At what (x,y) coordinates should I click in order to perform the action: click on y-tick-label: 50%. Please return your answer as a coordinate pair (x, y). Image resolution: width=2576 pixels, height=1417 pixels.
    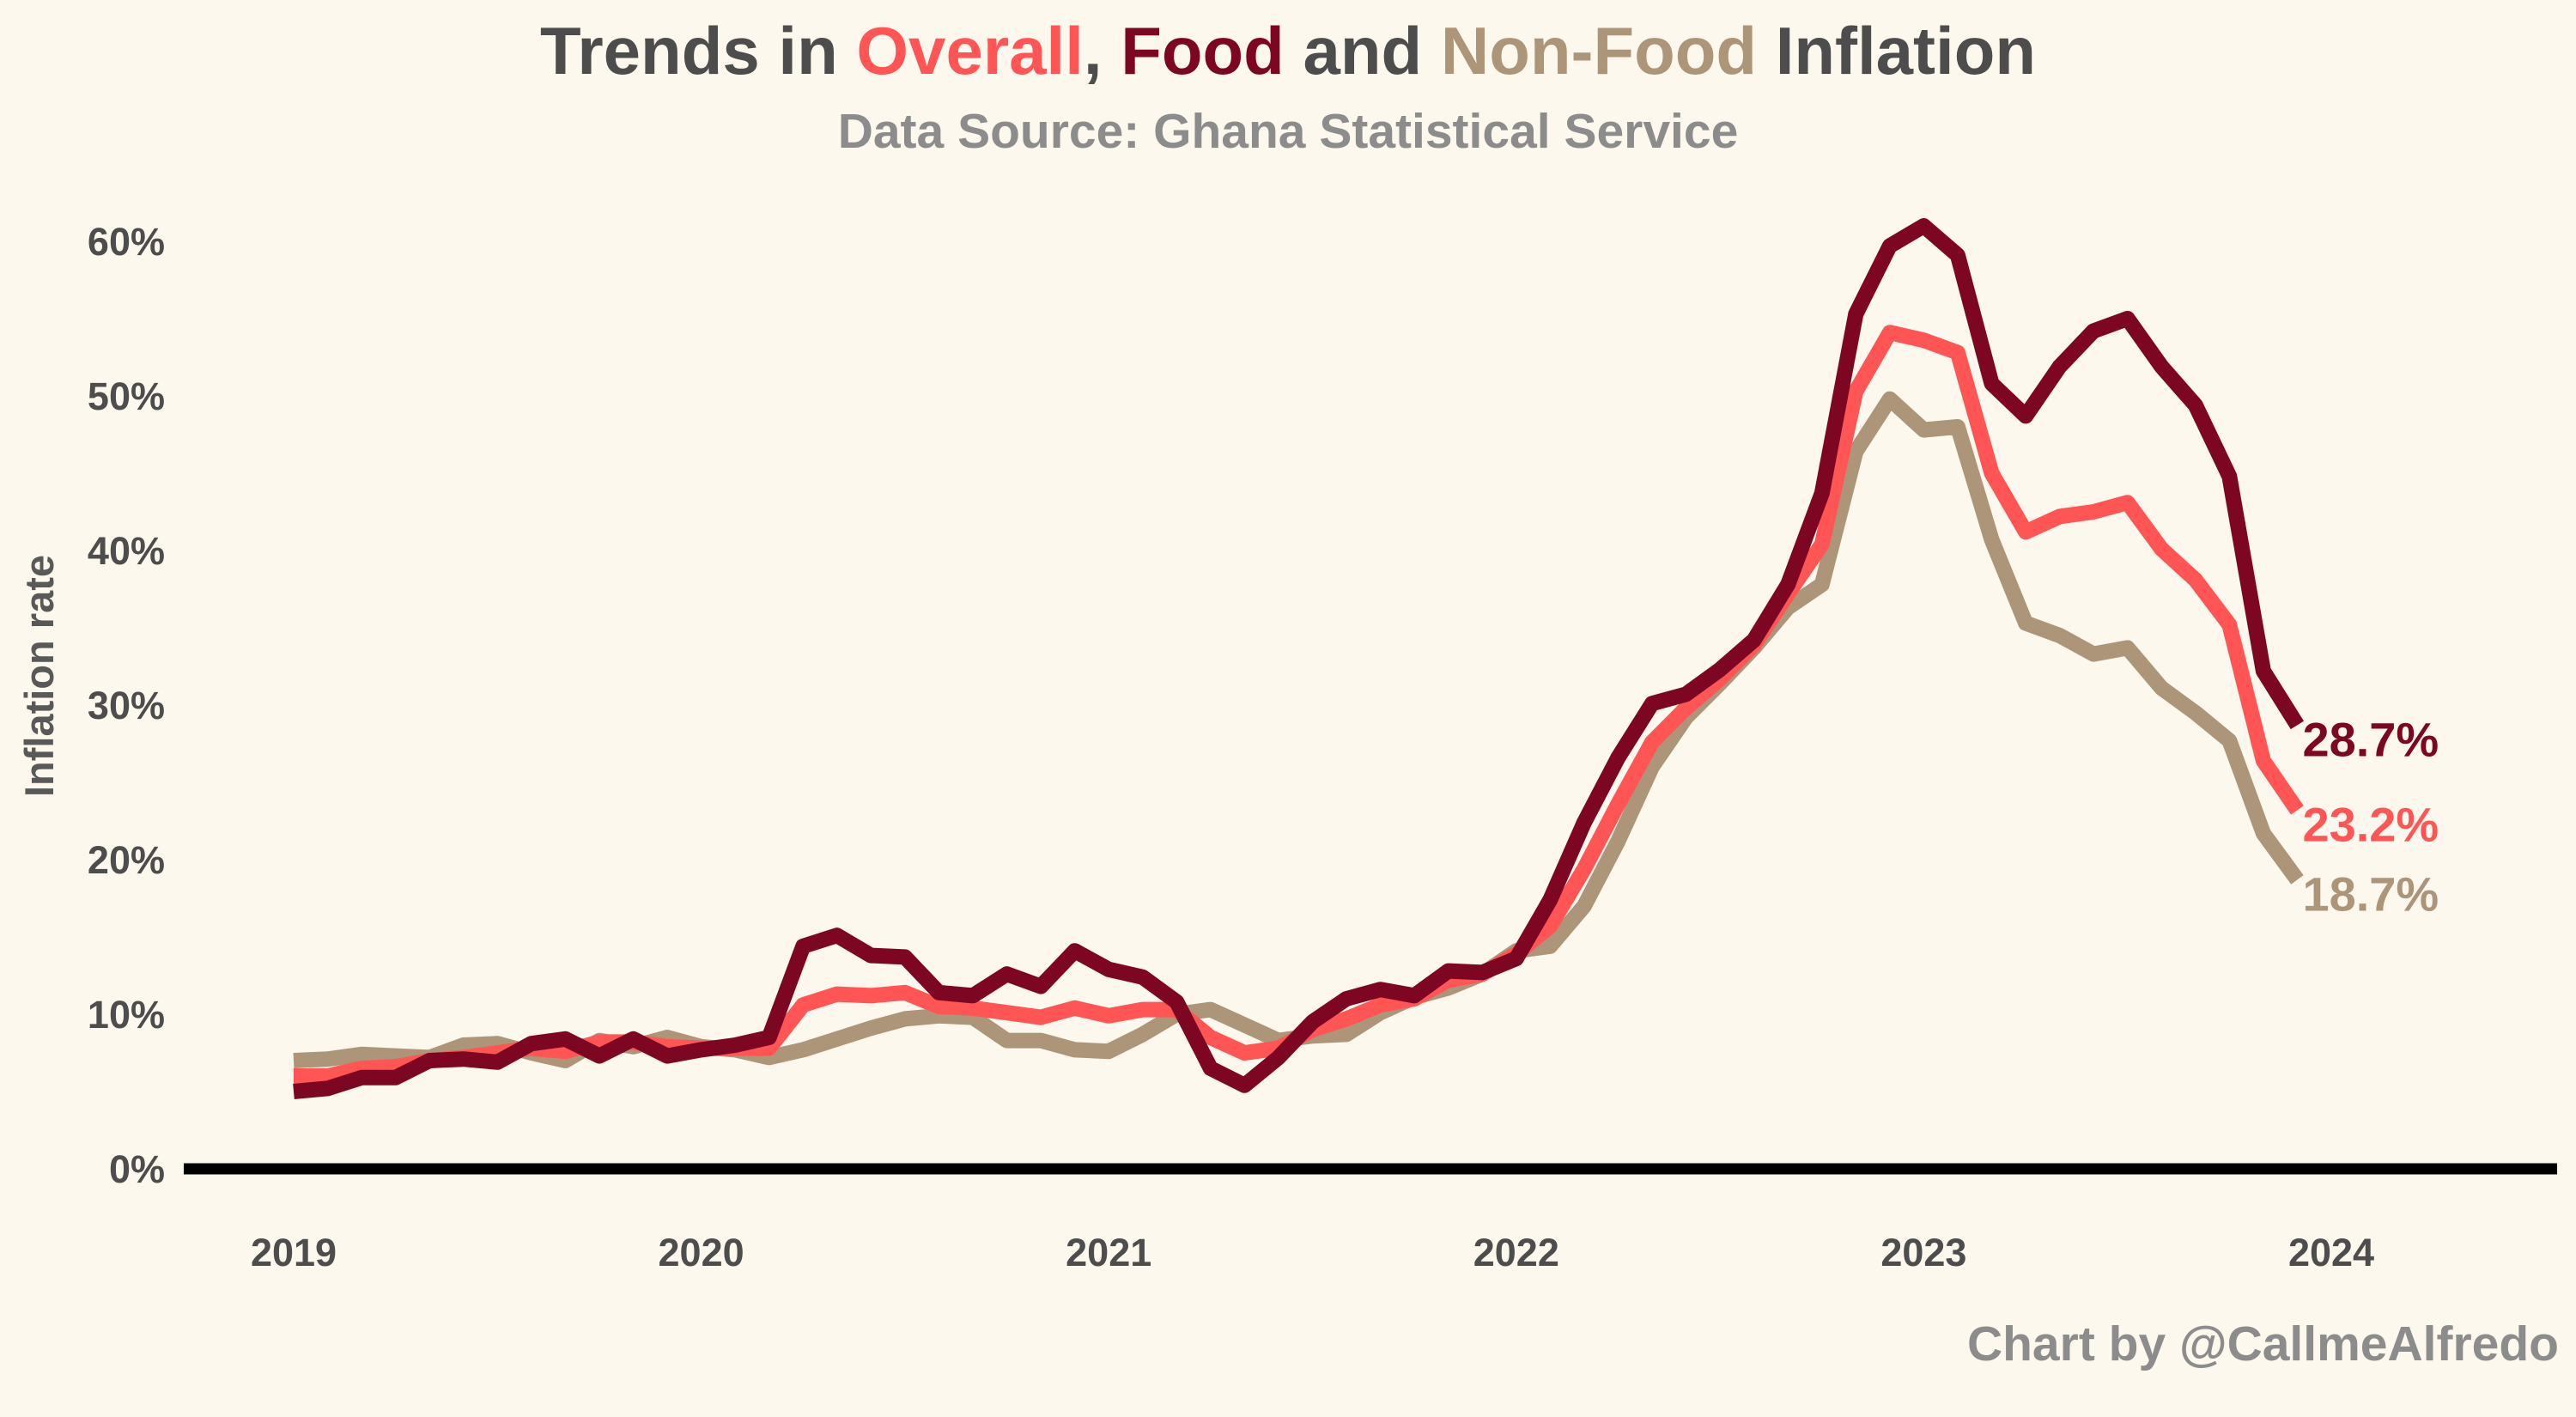
    Looking at the image, I should click on (127, 396).